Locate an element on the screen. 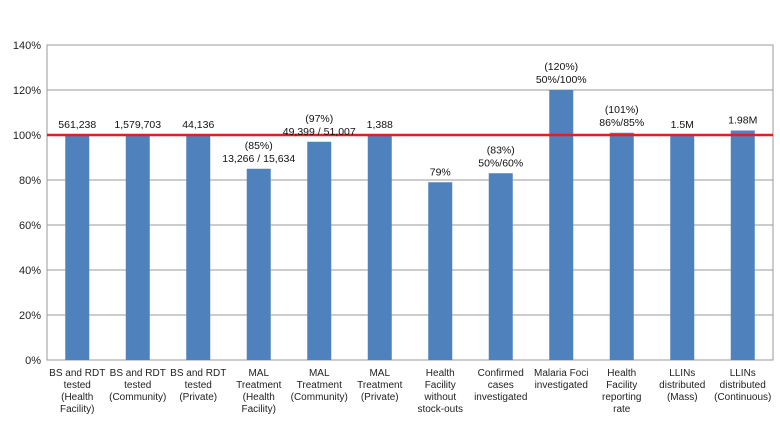  data-label: 50%/60% is located at coordinates (500, 163).